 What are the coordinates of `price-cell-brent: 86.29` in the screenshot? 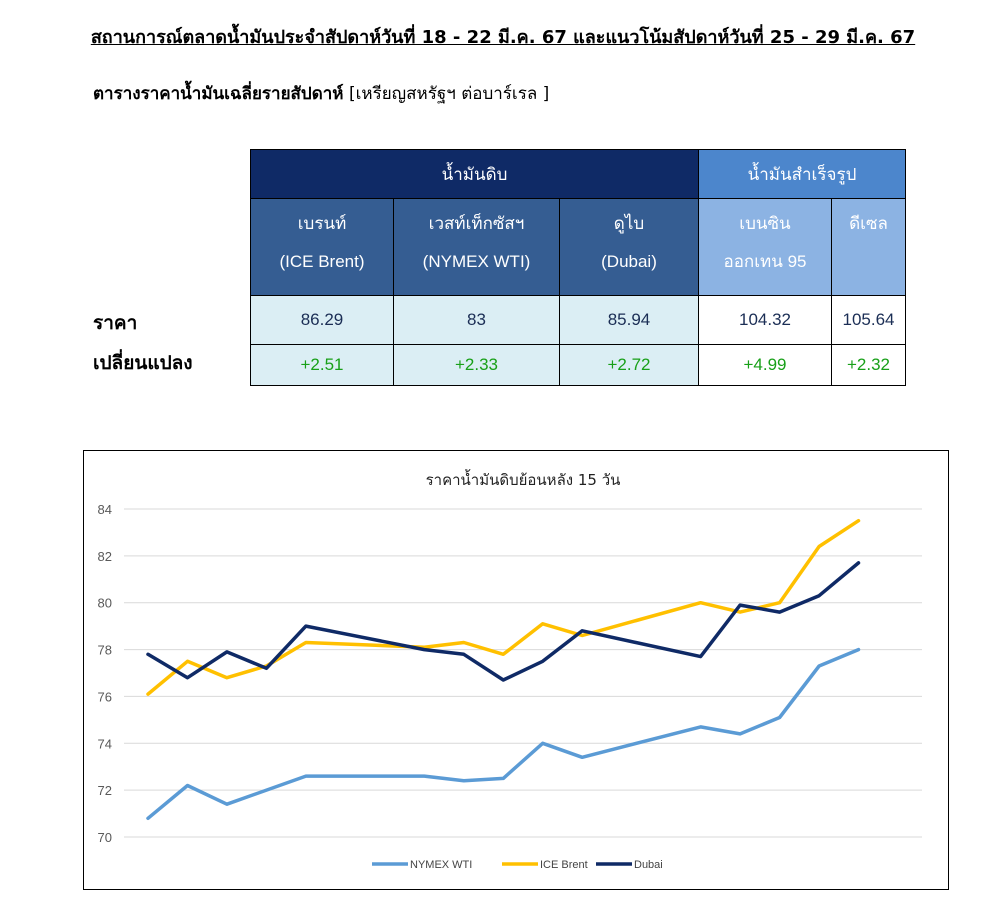 It's located at (322, 320).